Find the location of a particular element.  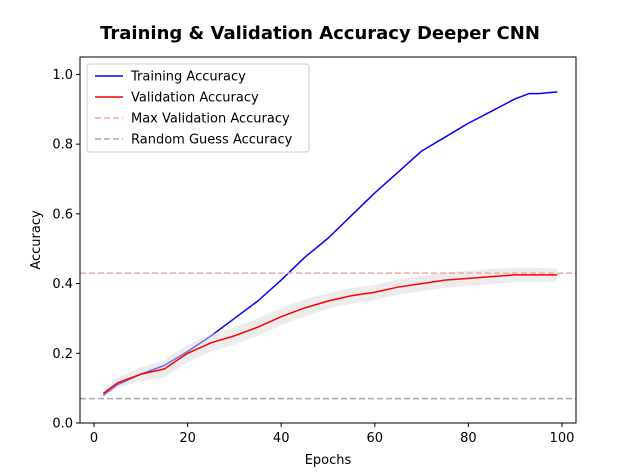

legend-label-random-guess-accuracy: Random Guess Accuracy is located at coordinates (212, 140).